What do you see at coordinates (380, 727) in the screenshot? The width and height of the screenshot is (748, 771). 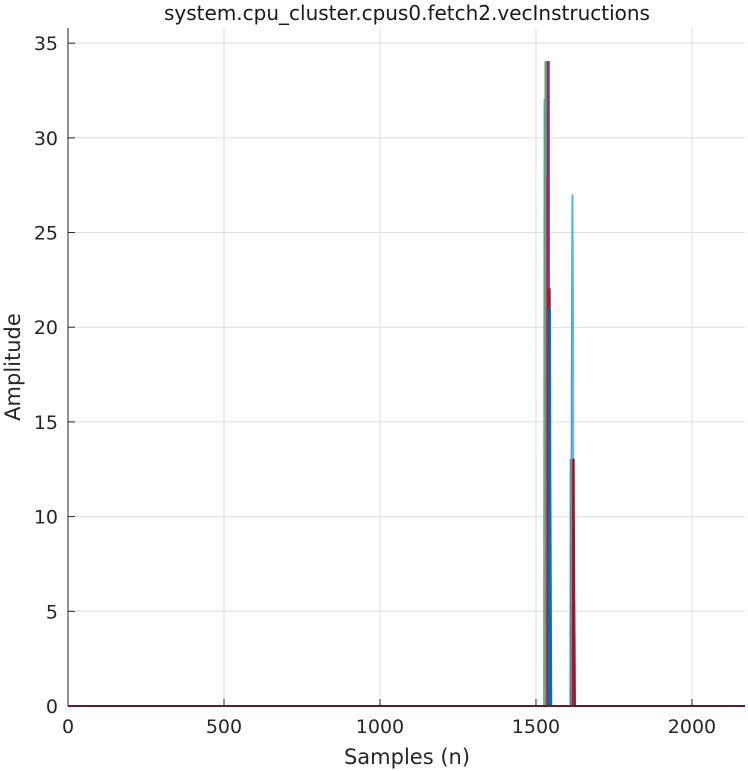 I see `x-tick-label: 1000` at bounding box center [380, 727].